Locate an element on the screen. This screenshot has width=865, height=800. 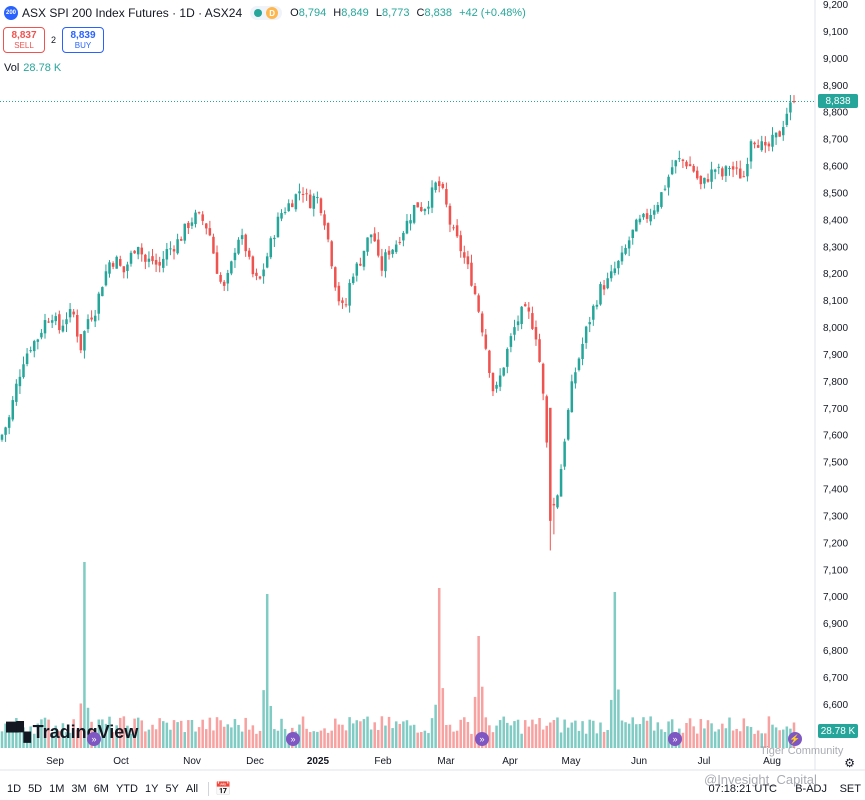
y-tick-label: 8,000 is located at coordinates (835, 328).